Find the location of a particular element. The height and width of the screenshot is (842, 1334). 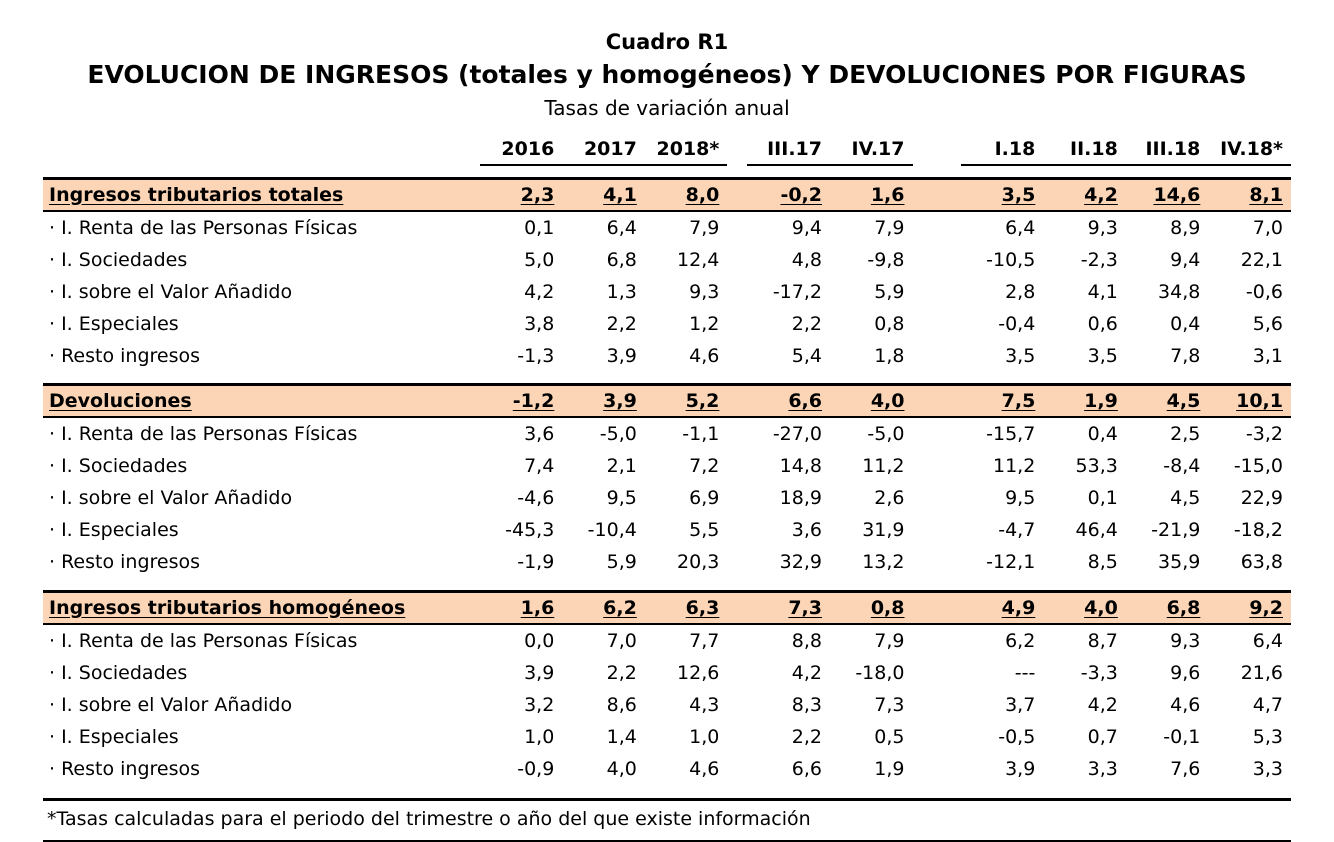

cell: -8,4 is located at coordinates (1182, 466).